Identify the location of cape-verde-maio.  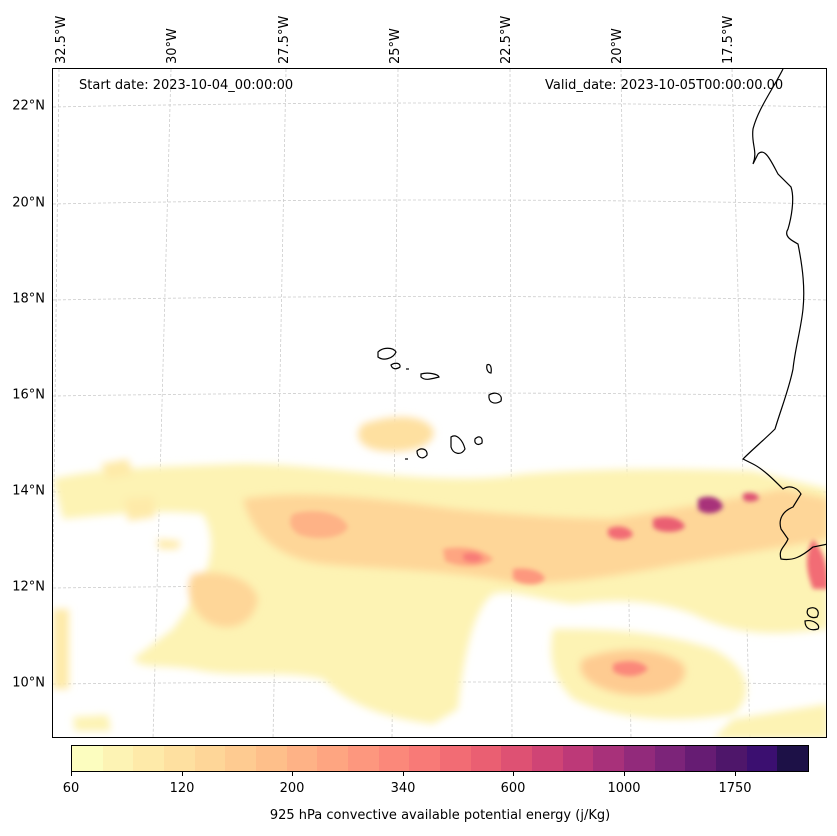
(478, 440).